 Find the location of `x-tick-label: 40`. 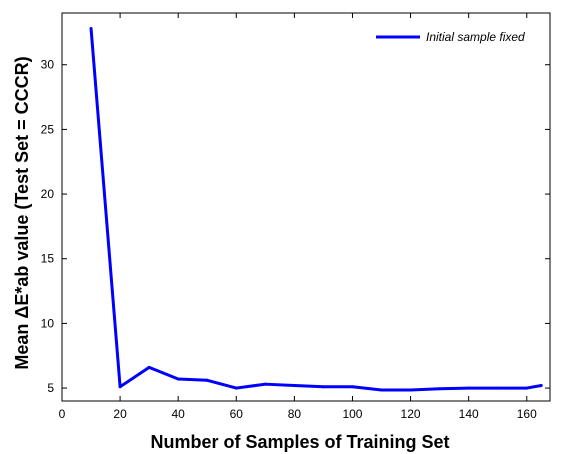

x-tick-label: 40 is located at coordinates (179, 414).